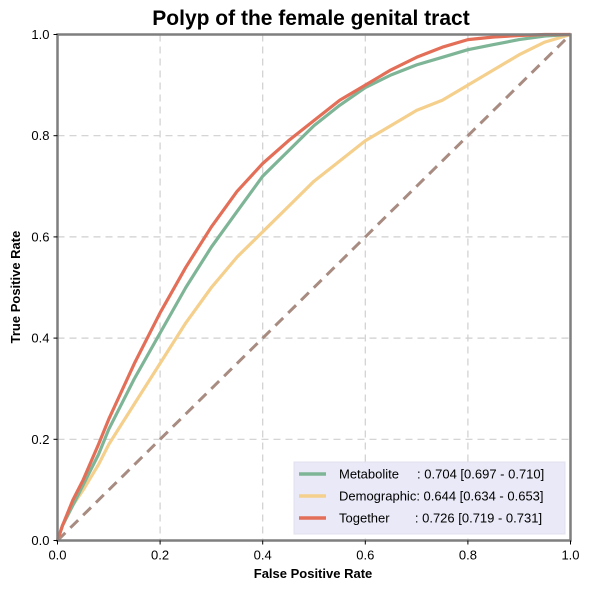 This screenshot has width=591, height=592. I want to click on legend-label-demographic: Demographic: 0.644 [0.634 - 0.653], so click(441, 496).